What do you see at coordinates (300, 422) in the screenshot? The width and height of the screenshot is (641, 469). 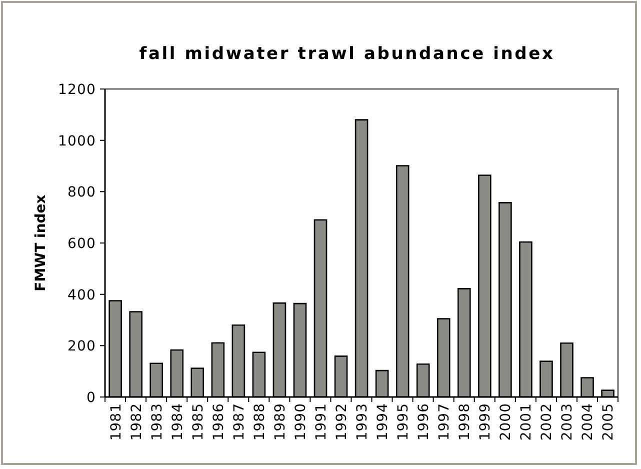 I see `x-tick-label: 1990` at bounding box center [300, 422].